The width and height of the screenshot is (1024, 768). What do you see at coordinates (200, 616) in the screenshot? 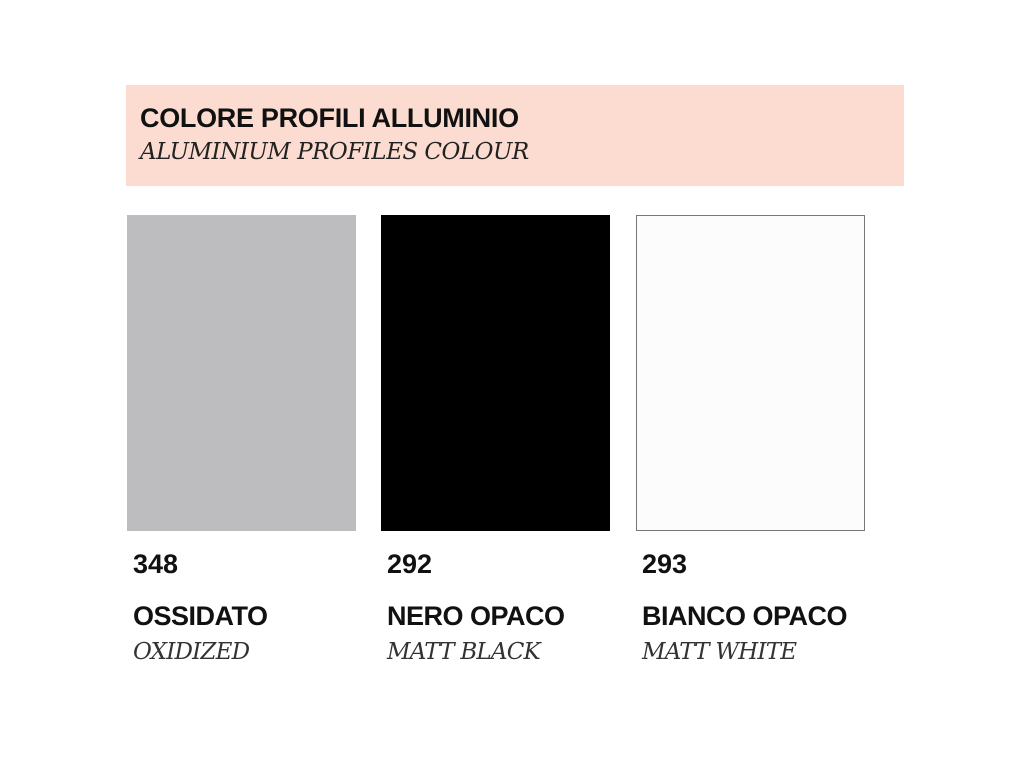
I see `color-name: OSSIDATO` at bounding box center [200, 616].